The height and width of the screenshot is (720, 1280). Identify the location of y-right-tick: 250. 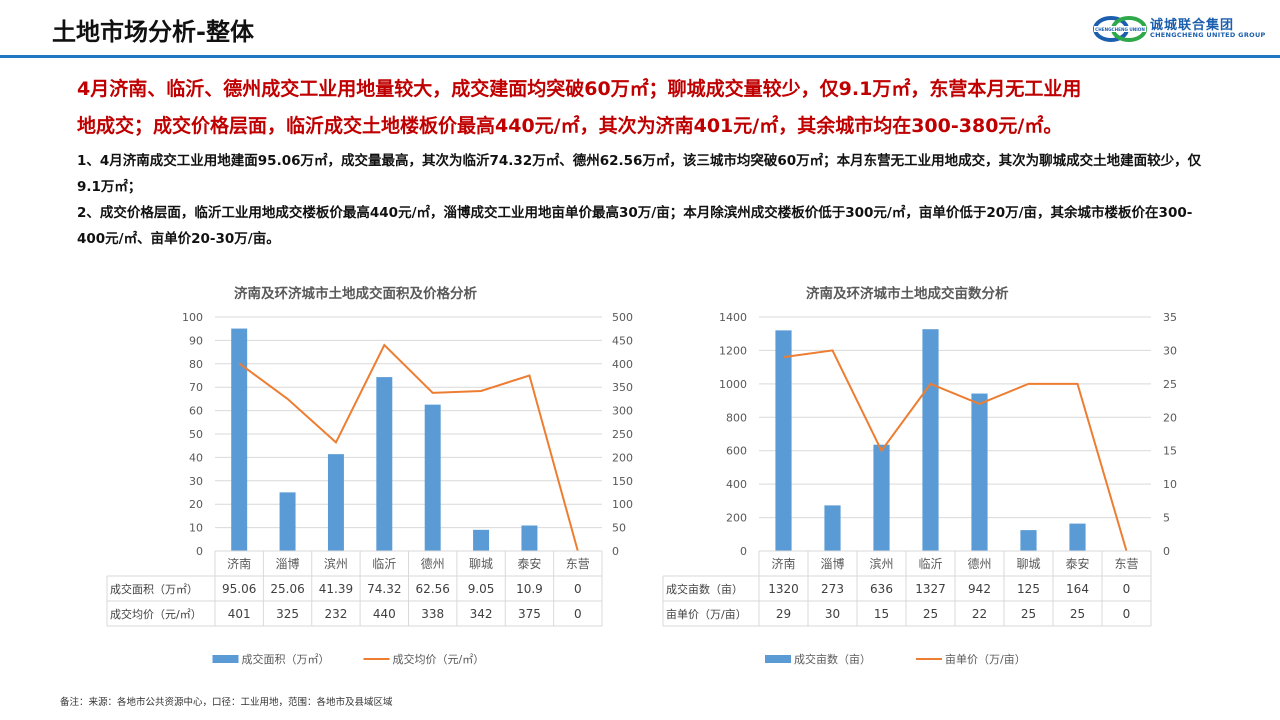
(622, 434).